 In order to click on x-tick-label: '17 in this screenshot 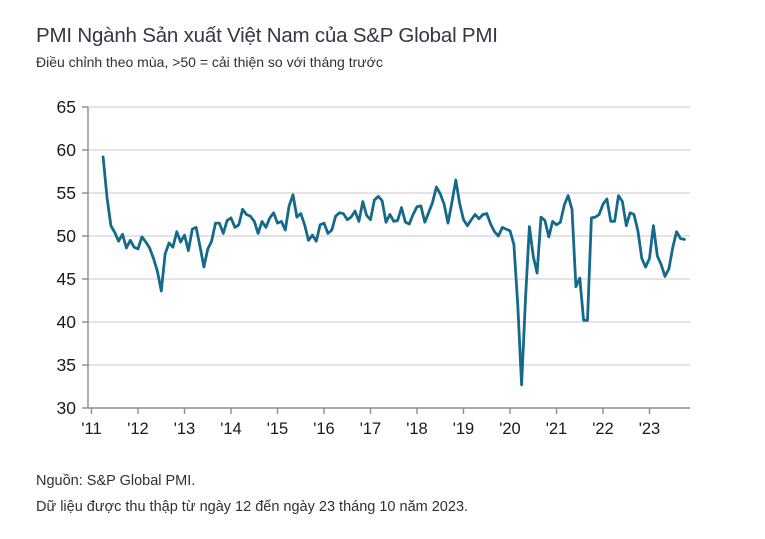, I will do `click(371, 429)`.